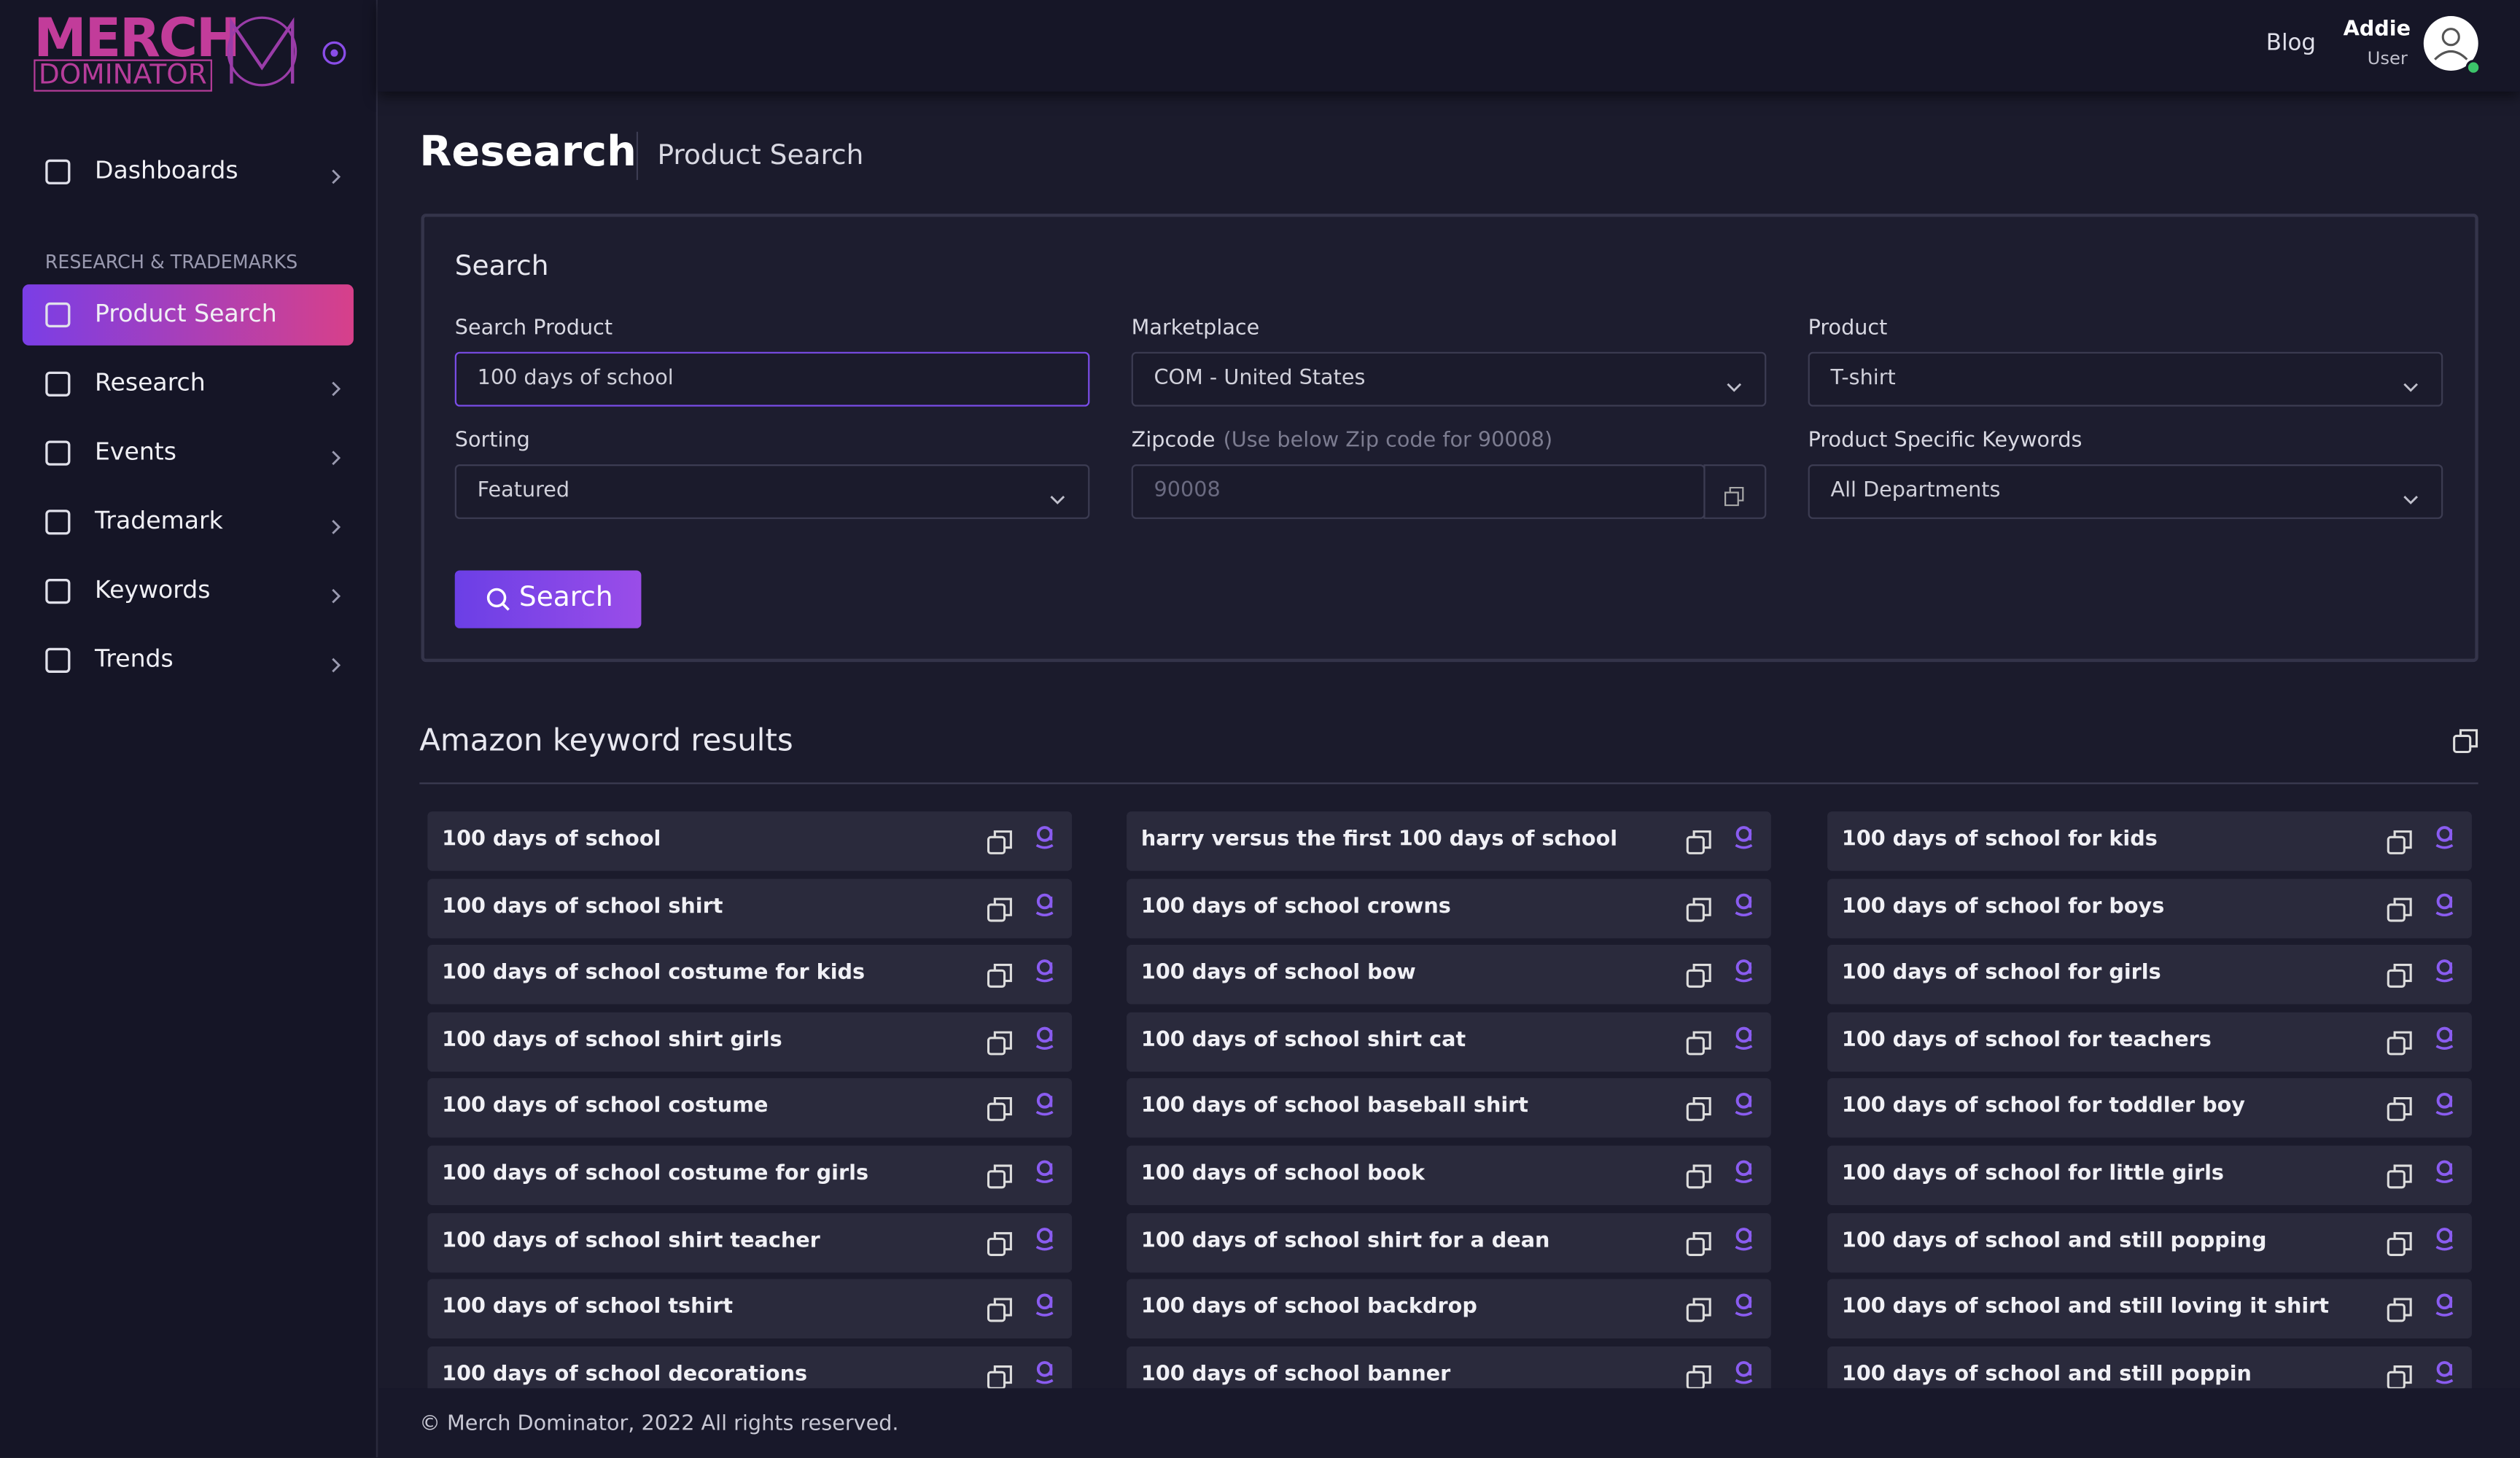 Image resolution: width=2520 pixels, height=1458 pixels. I want to click on keyword-text: 100 days of school costume, so click(605, 1107).